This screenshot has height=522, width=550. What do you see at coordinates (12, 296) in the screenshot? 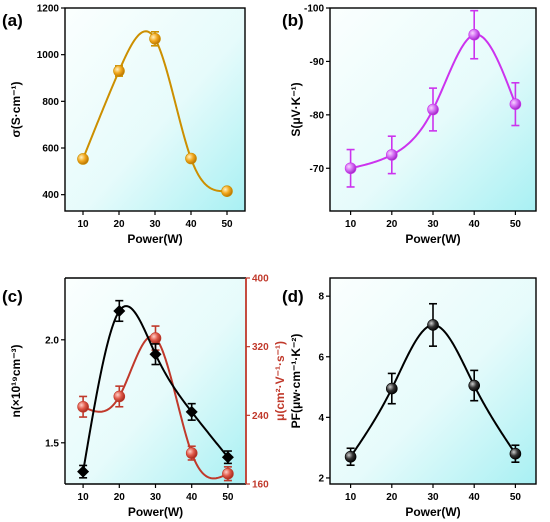
I see `panel-label: (c)` at bounding box center [12, 296].